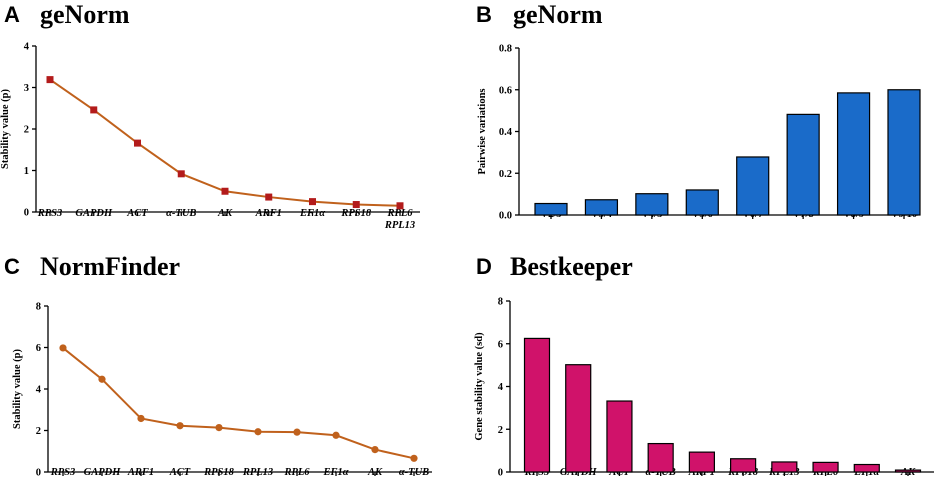  What do you see at coordinates (660, 457) in the screenshot?
I see `bar--tub` at bounding box center [660, 457].